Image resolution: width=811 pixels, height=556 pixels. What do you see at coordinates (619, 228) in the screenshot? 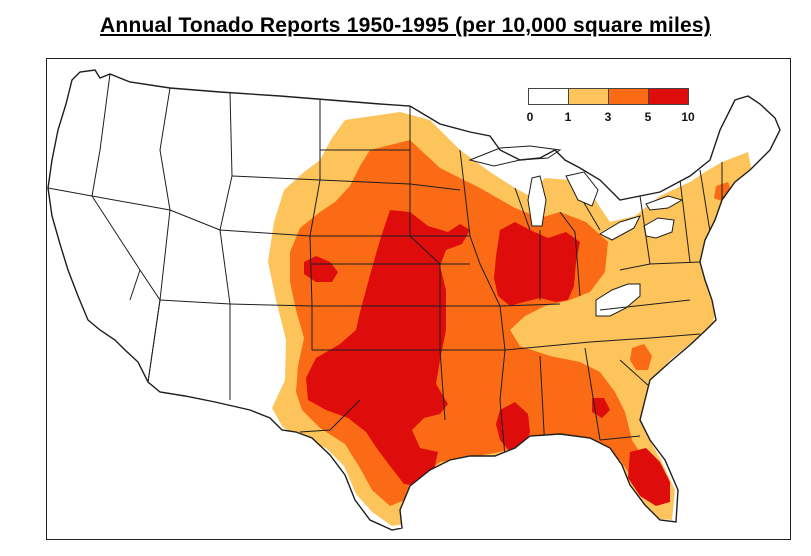
I see `lake-erie` at bounding box center [619, 228].